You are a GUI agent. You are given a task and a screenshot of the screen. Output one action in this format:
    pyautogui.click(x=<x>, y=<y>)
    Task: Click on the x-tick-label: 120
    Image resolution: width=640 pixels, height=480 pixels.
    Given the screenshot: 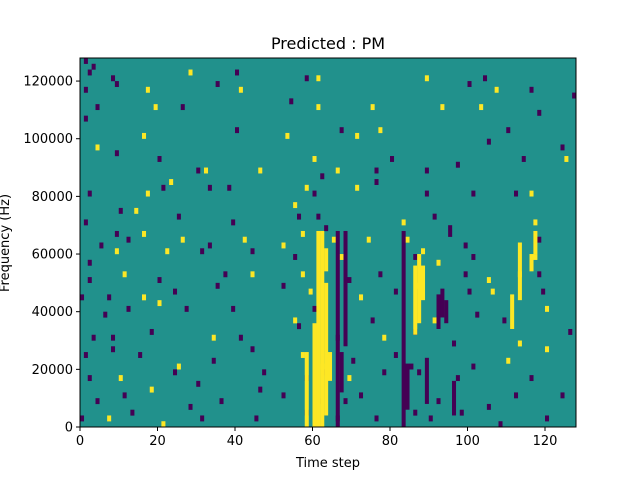 What is the action you would take?
    pyautogui.click(x=545, y=441)
    